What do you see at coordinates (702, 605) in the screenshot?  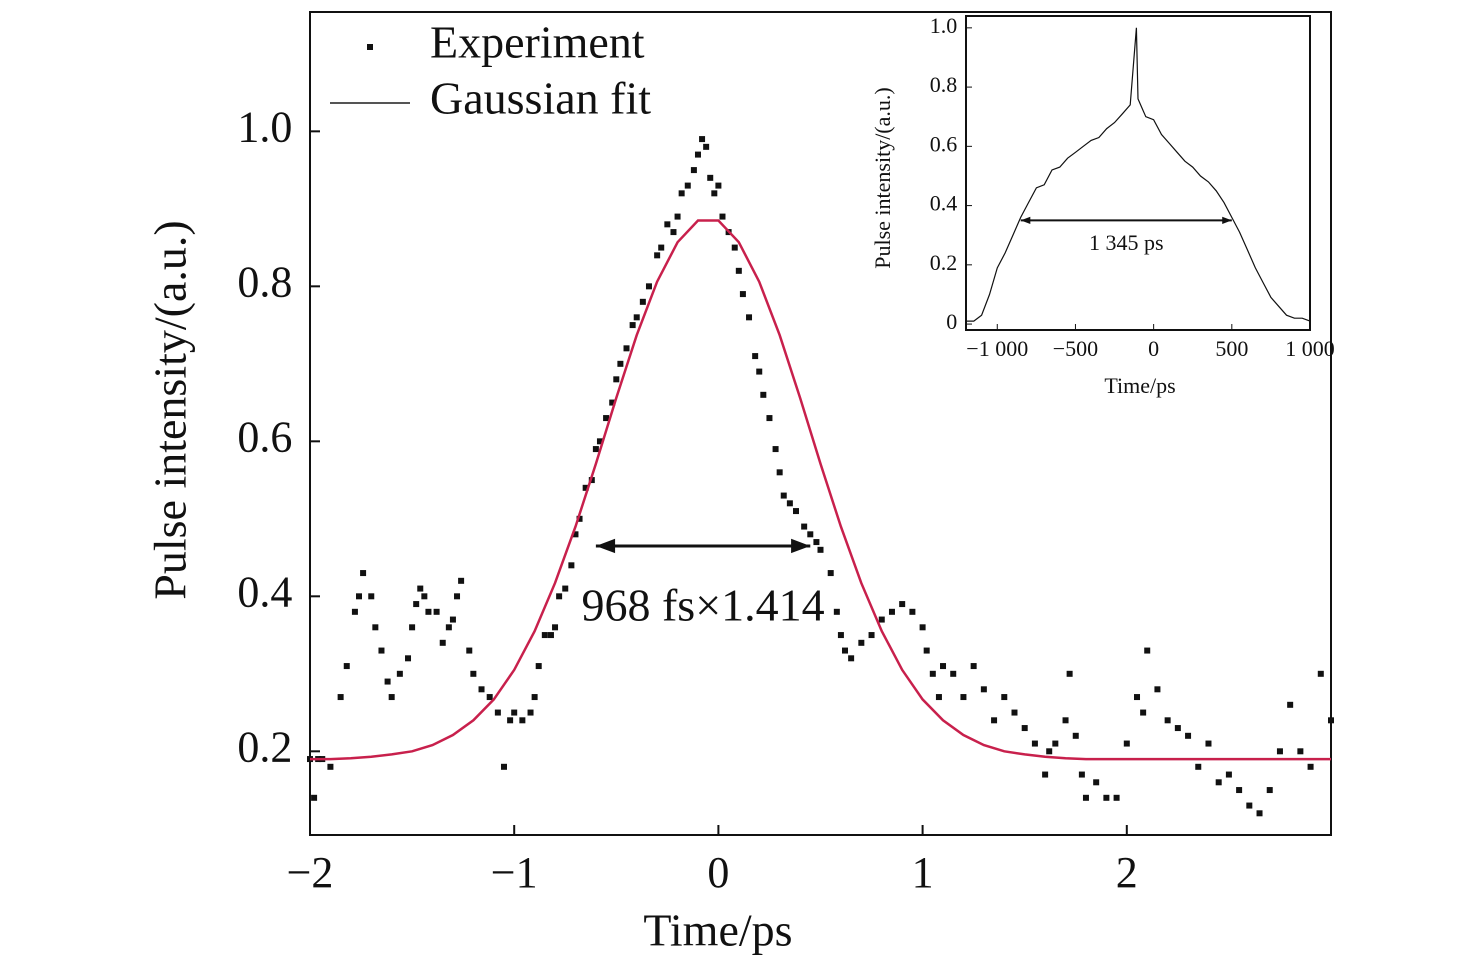 I see `annotation-text: 968 fs×1.414` at bounding box center [702, 605].